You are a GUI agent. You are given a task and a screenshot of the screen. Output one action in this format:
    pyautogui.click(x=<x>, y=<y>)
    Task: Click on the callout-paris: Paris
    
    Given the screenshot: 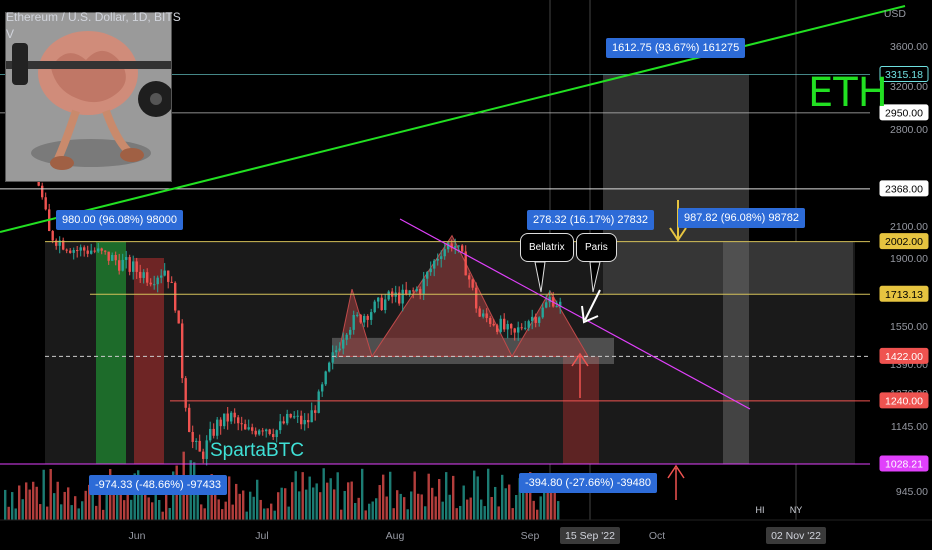 What is the action you would take?
    pyautogui.click(x=596, y=247)
    